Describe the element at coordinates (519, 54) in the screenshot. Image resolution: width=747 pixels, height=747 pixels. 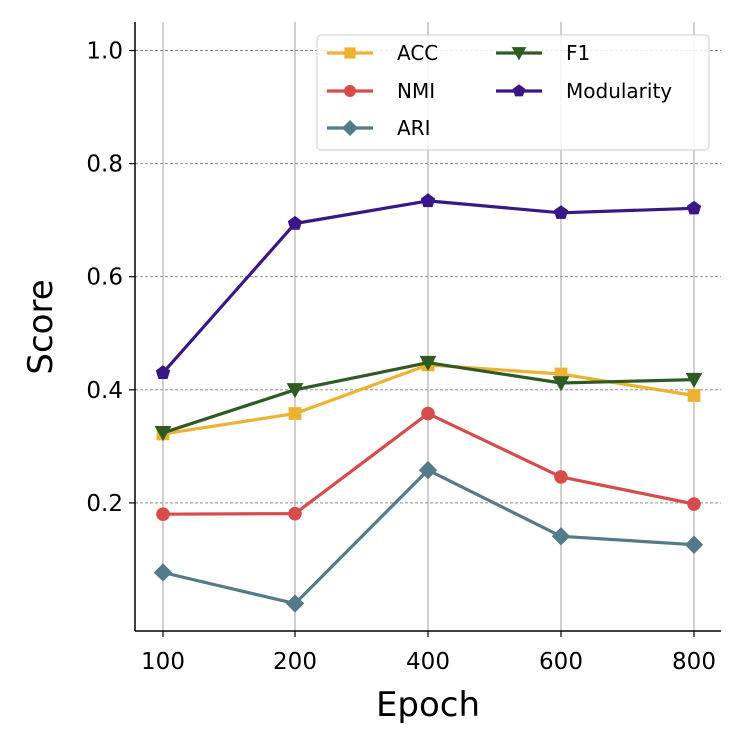
I see `legend-marker-f1` at that location.